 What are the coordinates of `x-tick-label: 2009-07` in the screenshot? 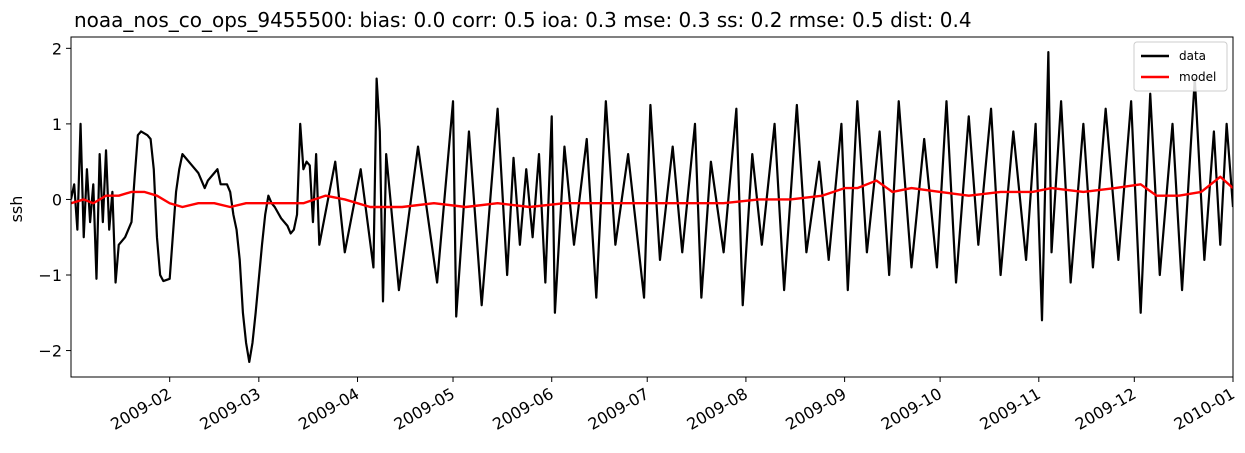 It's located at (618, 409).